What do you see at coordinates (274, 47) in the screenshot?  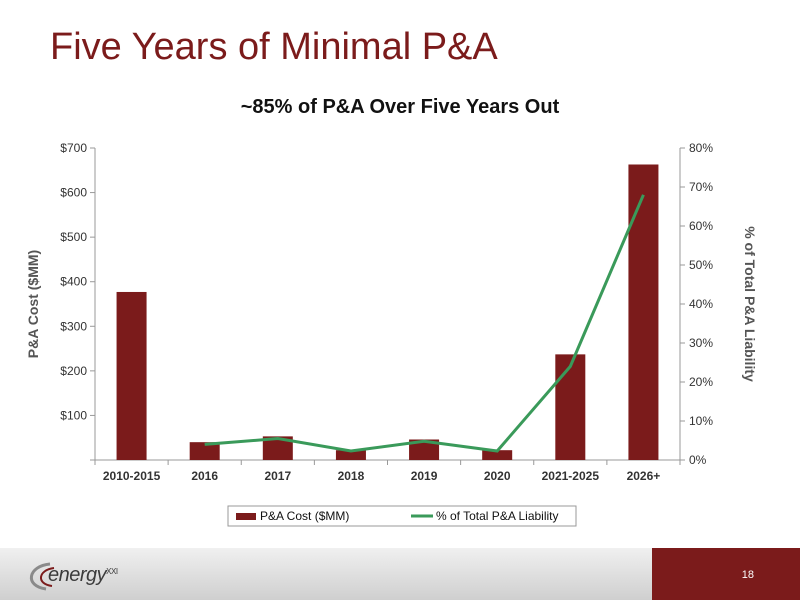 I see `slide-title: Five Years of Minimal P&A` at bounding box center [274, 47].